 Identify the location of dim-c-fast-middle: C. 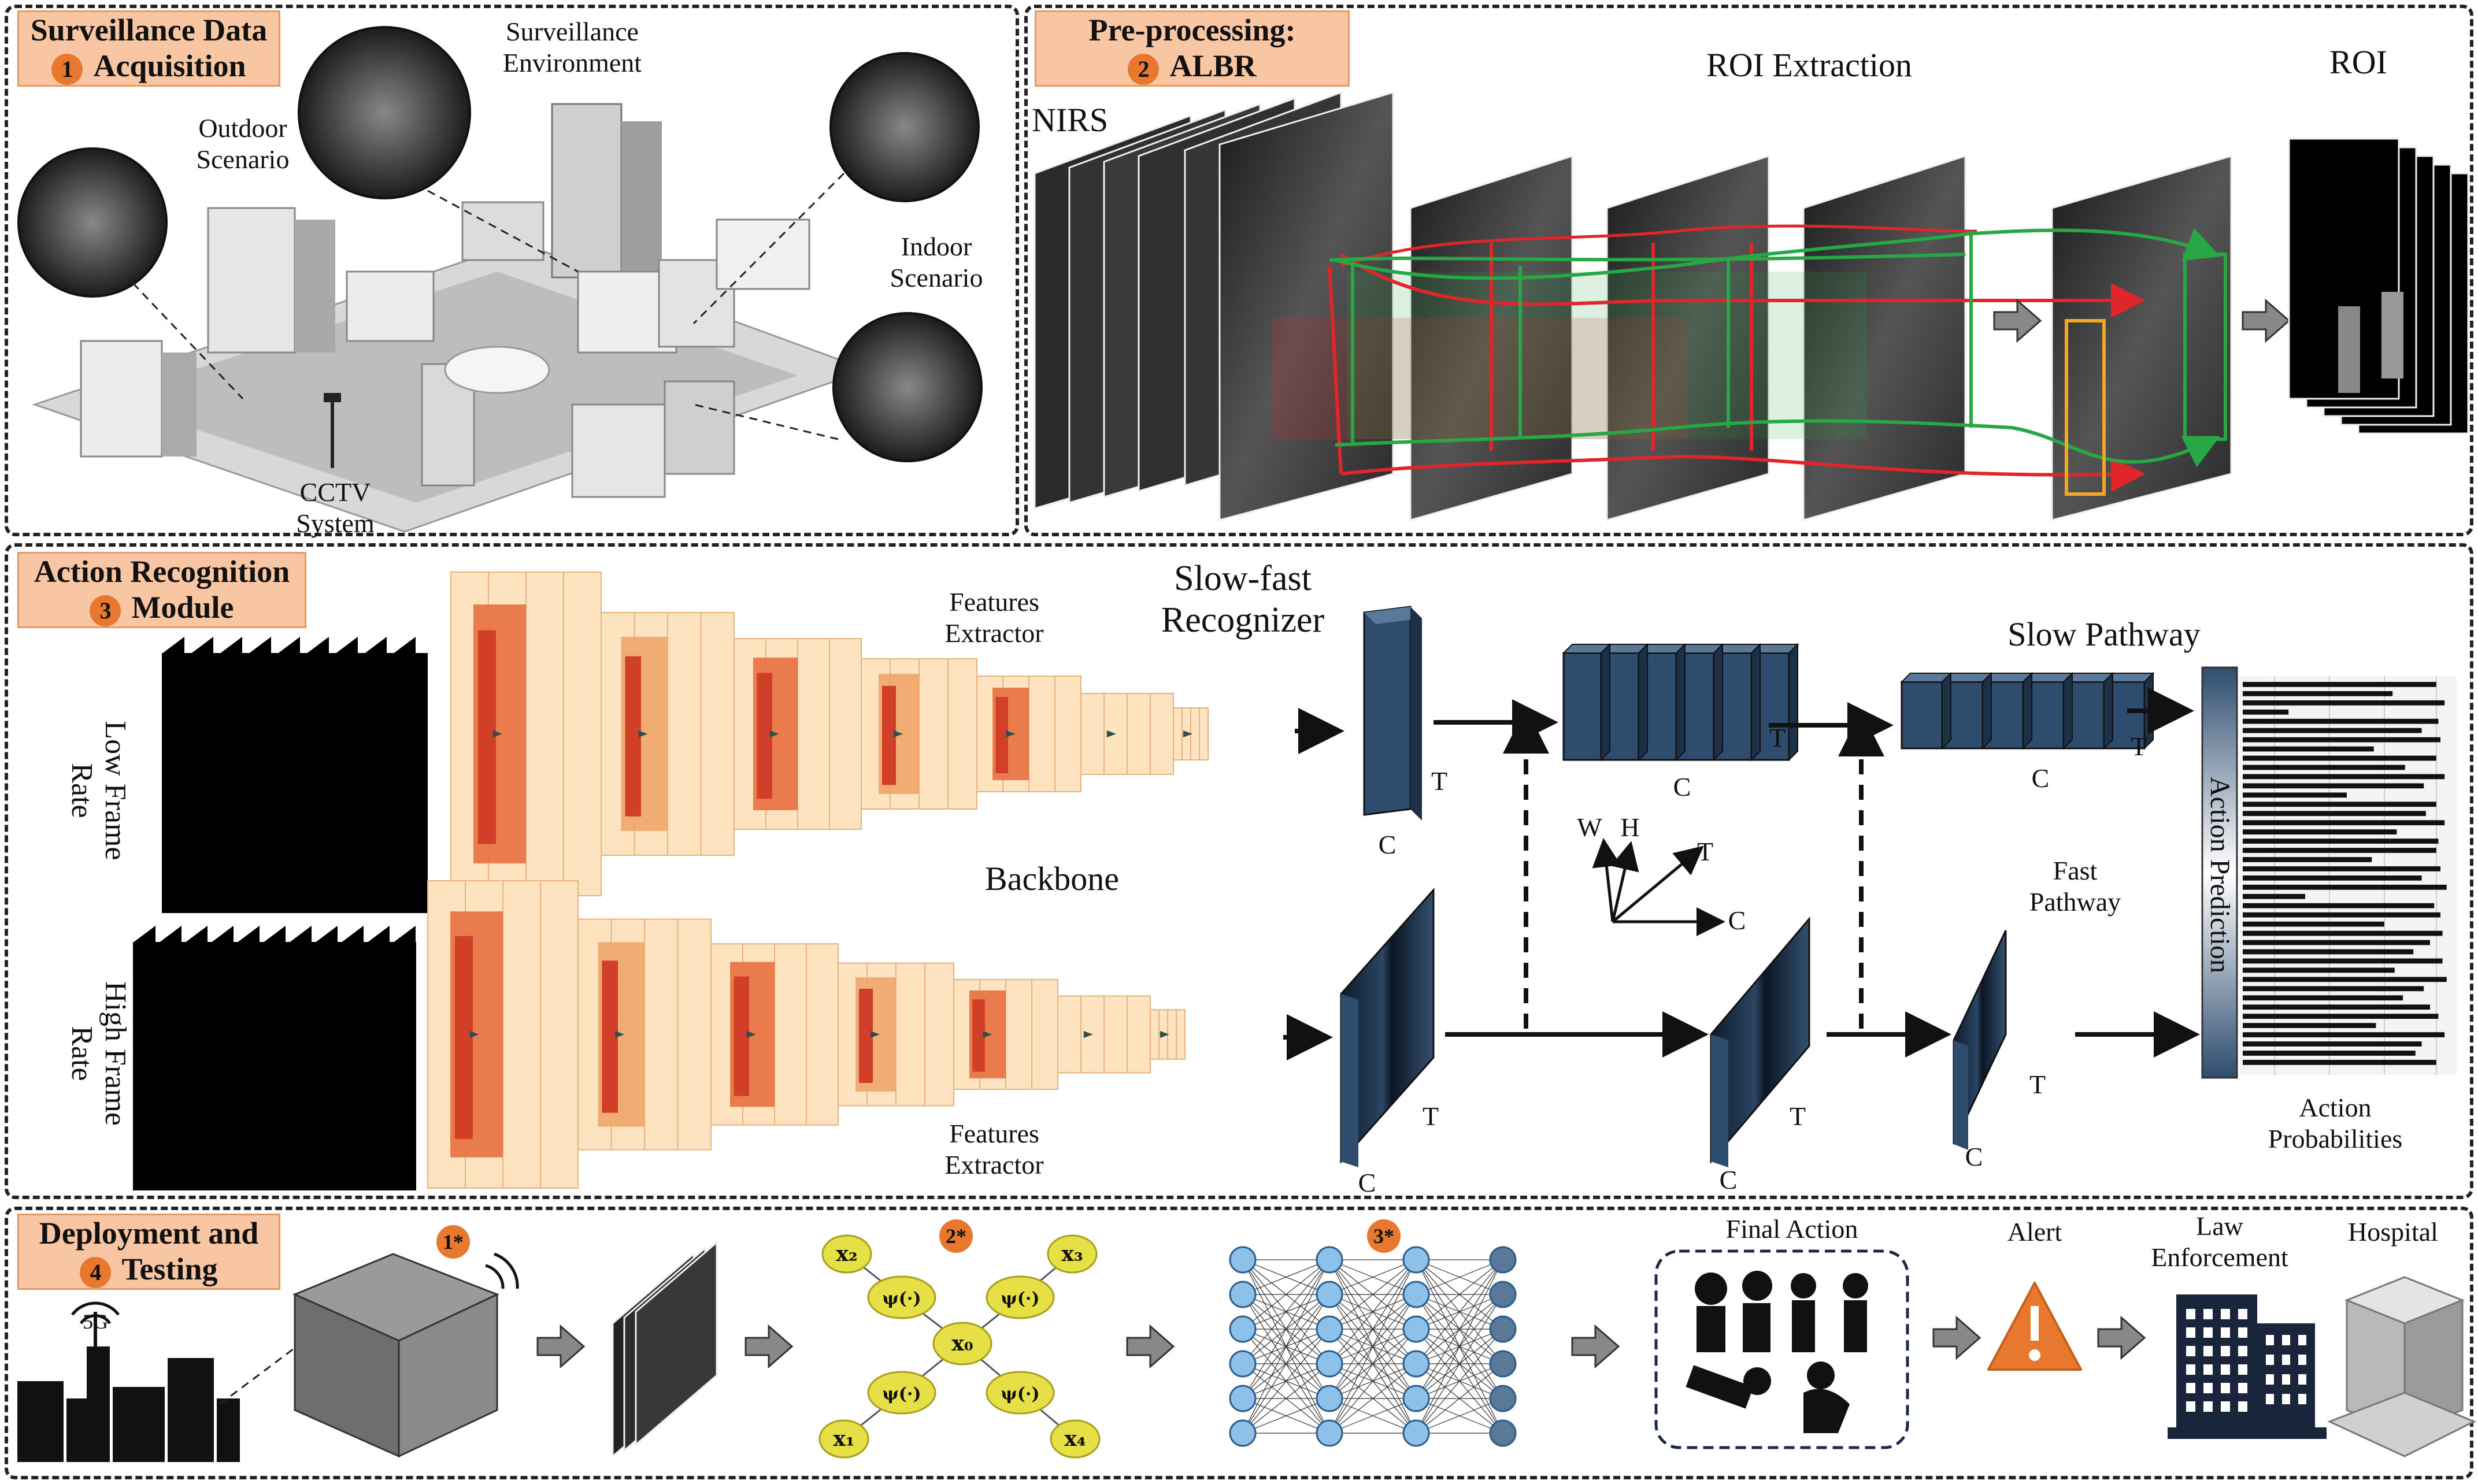
(1728, 1179).